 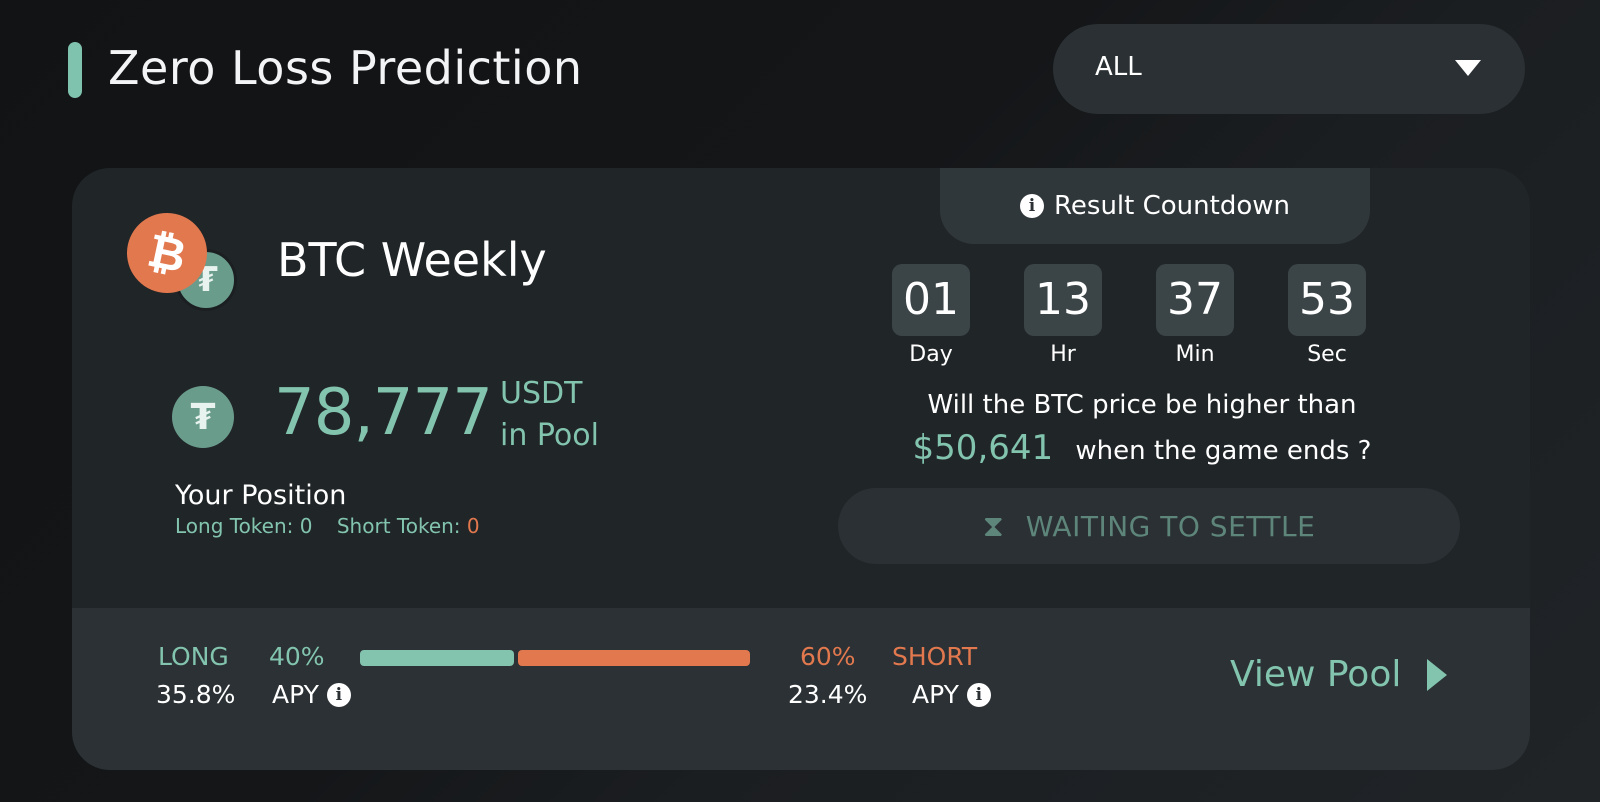 What do you see at coordinates (1327, 300) in the screenshot?
I see `timer-seconds-value: 53` at bounding box center [1327, 300].